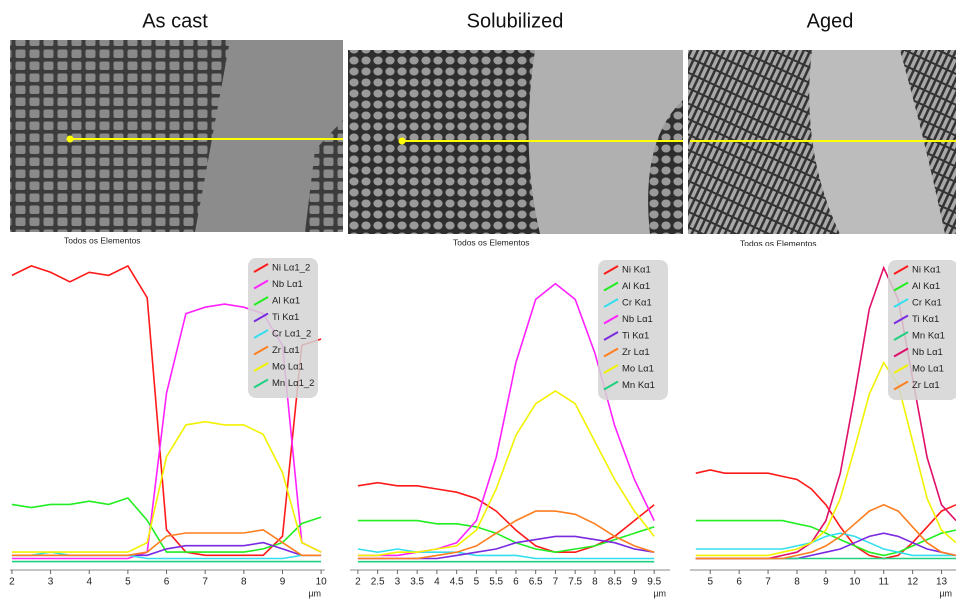 Image resolution: width=956 pixels, height=604 pixels. What do you see at coordinates (457, 582) in the screenshot?
I see `x-tick-label: 4.5` at bounding box center [457, 582].